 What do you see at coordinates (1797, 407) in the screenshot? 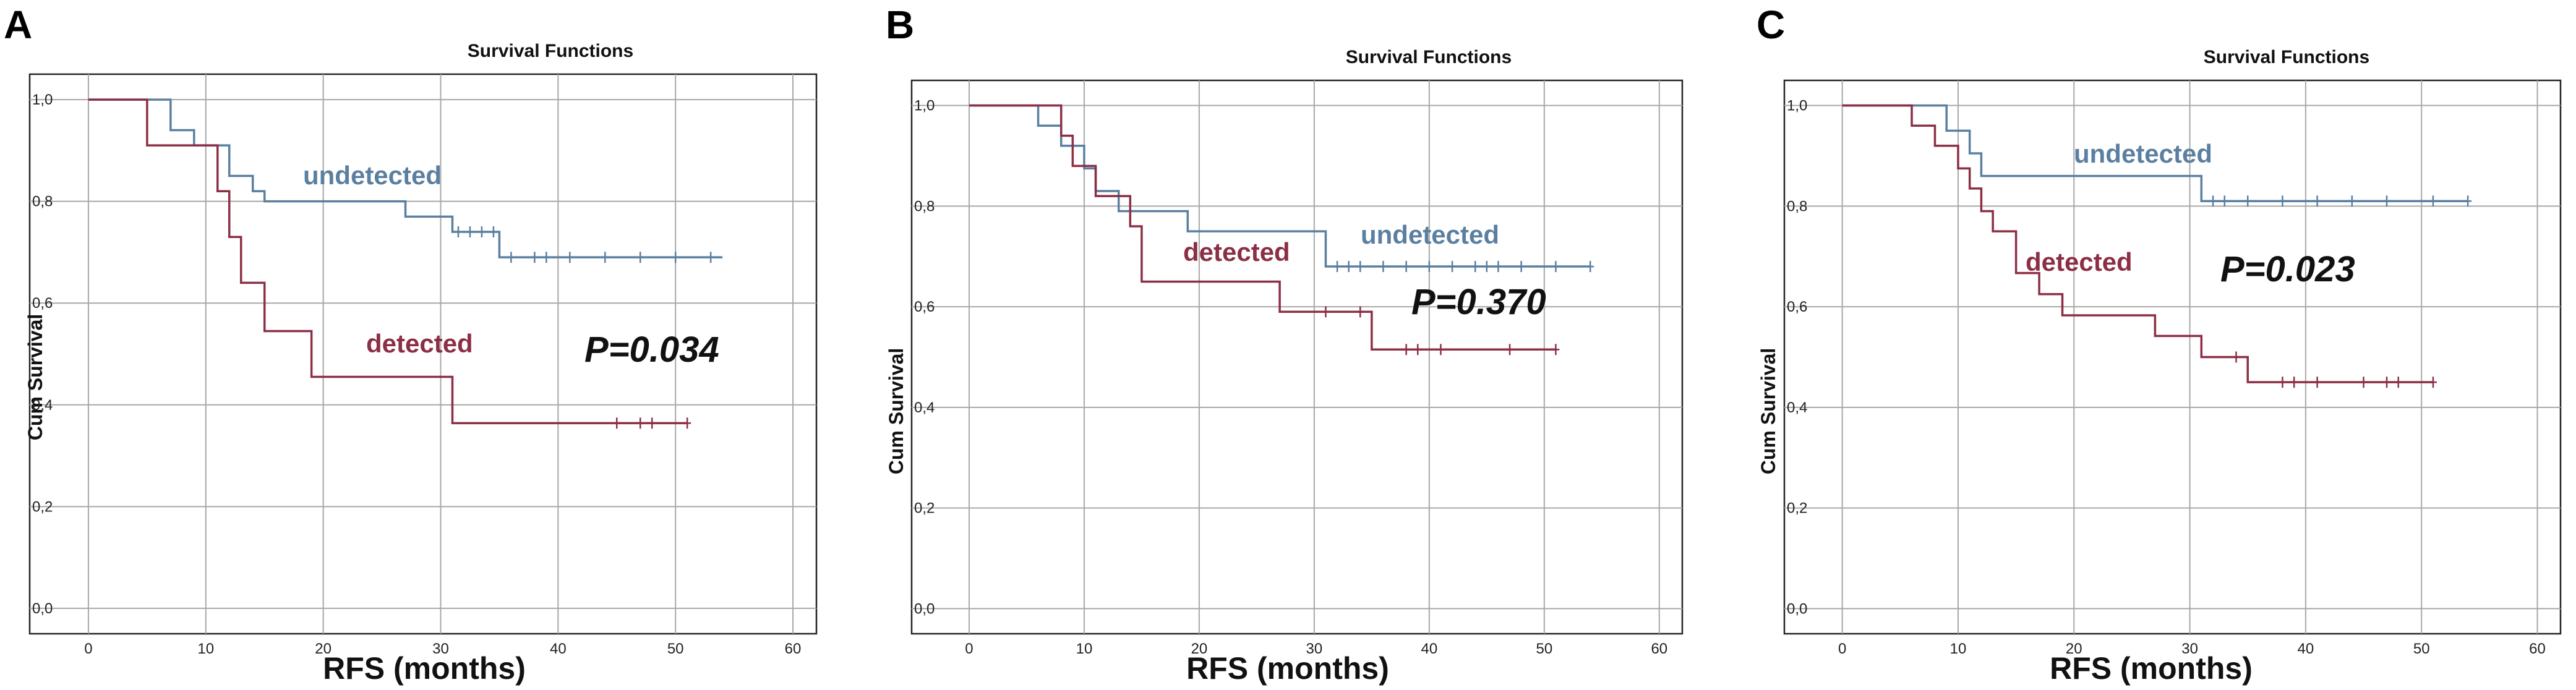
I see `y-tick-label-c: 0,4` at bounding box center [1797, 407].